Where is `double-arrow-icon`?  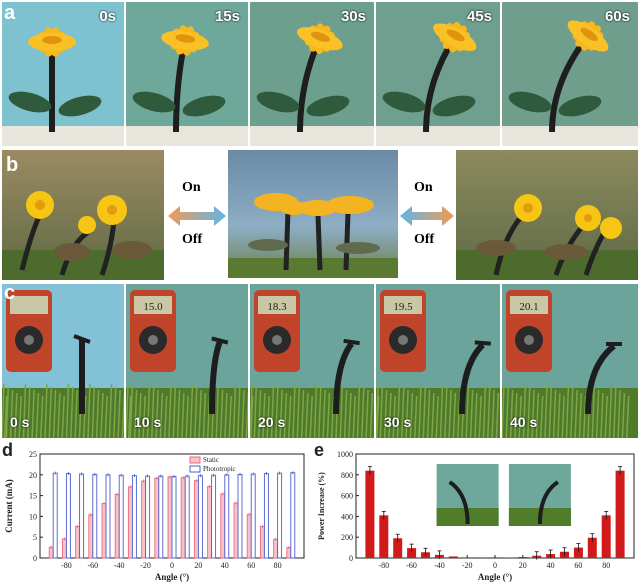 double-arrow-icon is located at coordinates (427, 216).